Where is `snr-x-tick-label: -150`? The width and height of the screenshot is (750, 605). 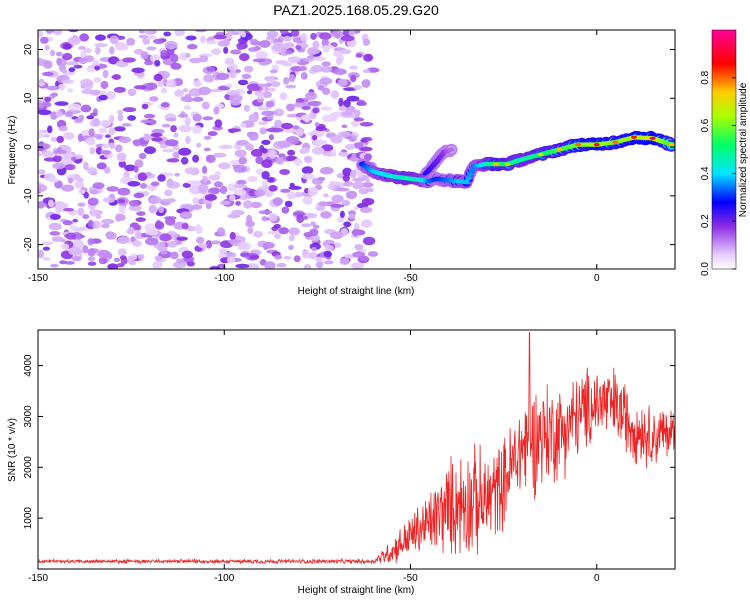
snr-x-tick-label: -150 is located at coordinates (38, 578).